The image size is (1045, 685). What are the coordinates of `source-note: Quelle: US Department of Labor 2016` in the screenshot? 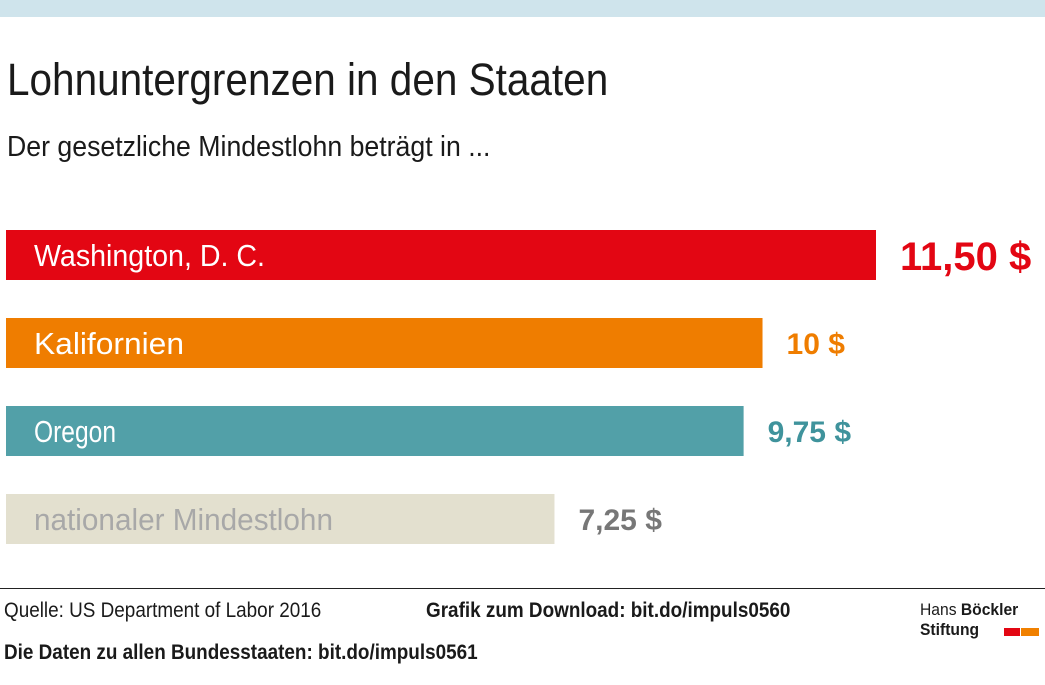 It's located at (163, 610).